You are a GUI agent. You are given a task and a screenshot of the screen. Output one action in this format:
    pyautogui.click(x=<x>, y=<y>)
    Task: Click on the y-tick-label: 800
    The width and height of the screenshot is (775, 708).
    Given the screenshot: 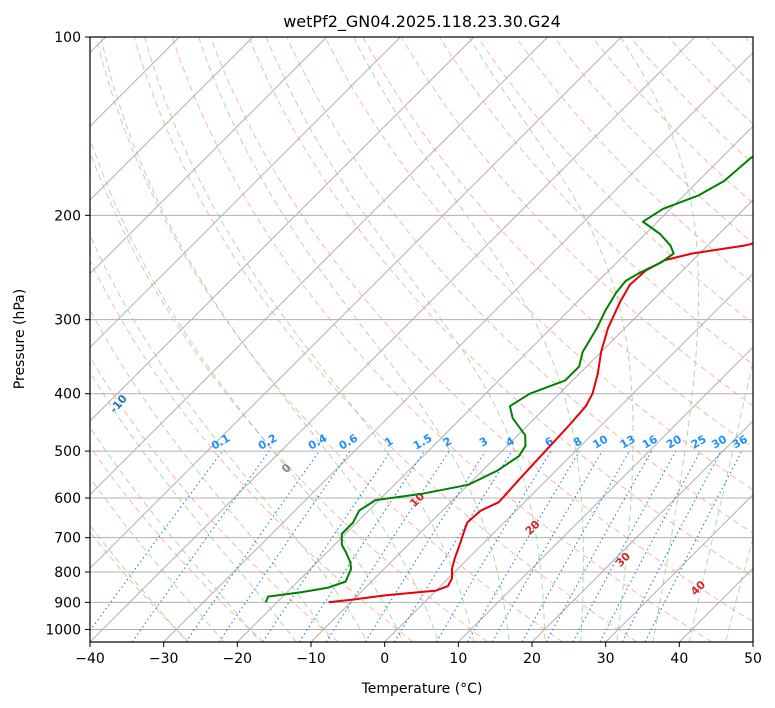 What is the action you would take?
    pyautogui.click(x=67, y=573)
    